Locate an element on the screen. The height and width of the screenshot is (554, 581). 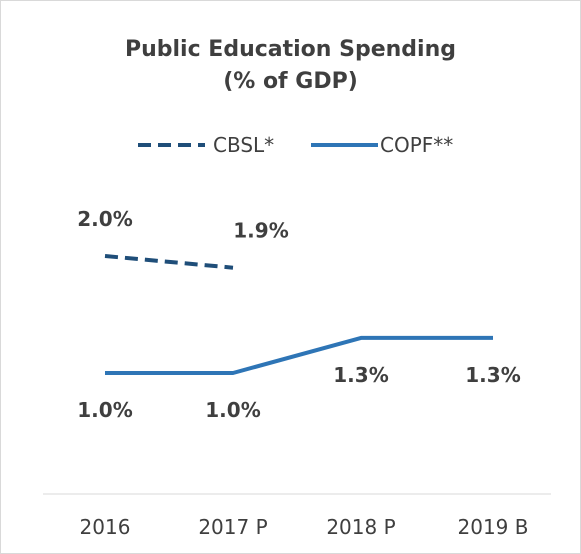
series-line-copf is located at coordinates (299, 355).